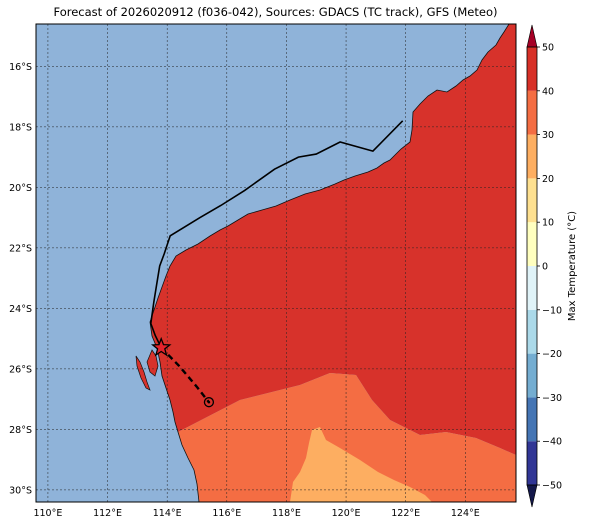 The width and height of the screenshot is (591, 528). I want to click on lon-tick-label: 116°E, so click(226, 513).